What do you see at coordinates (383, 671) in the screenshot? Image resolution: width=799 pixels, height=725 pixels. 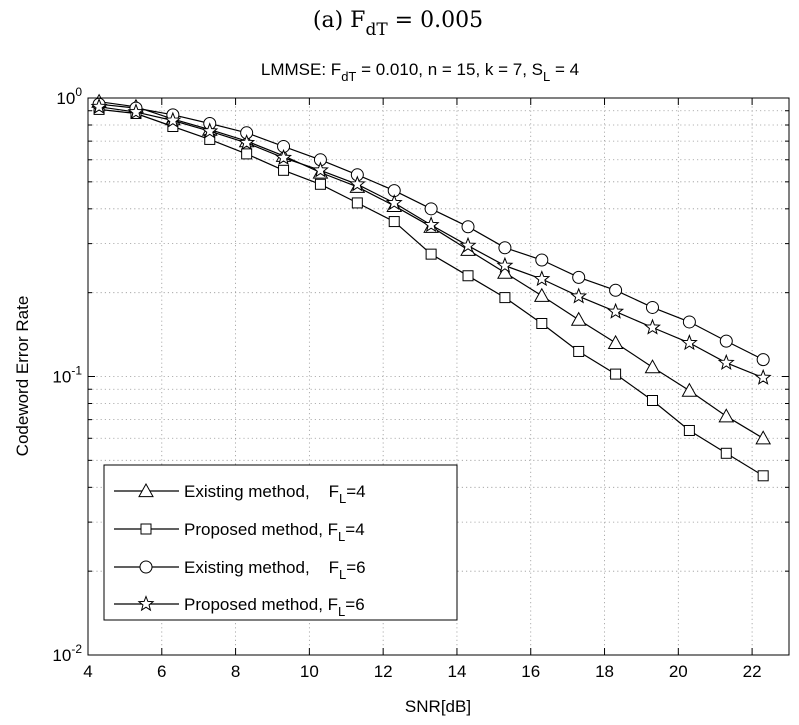 I see `x-tick-label: 12` at bounding box center [383, 671].